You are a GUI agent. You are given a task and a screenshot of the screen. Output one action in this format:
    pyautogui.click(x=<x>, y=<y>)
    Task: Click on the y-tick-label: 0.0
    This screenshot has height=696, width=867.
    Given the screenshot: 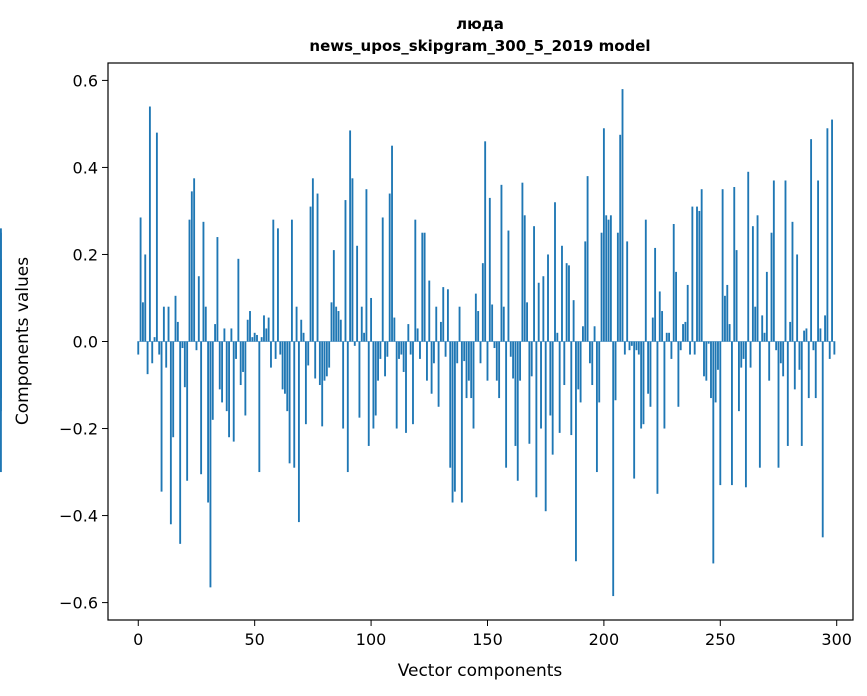 What is the action you would take?
    pyautogui.click(x=85, y=342)
    